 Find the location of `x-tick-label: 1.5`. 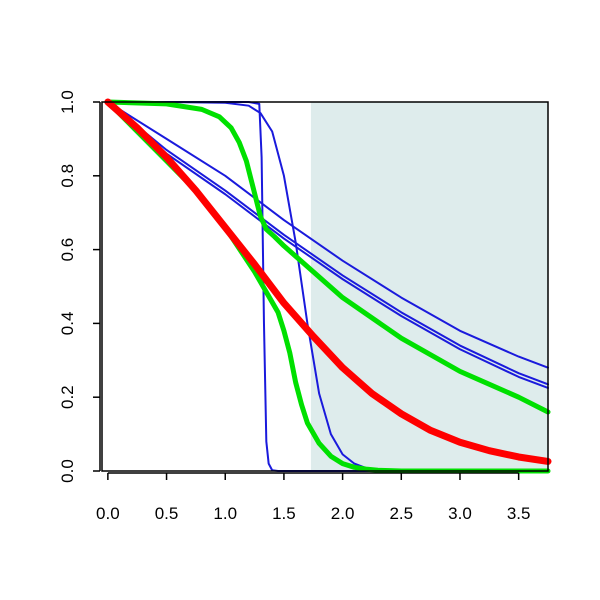

x-tick-label: 1.5 is located at coordinates (284, 513).